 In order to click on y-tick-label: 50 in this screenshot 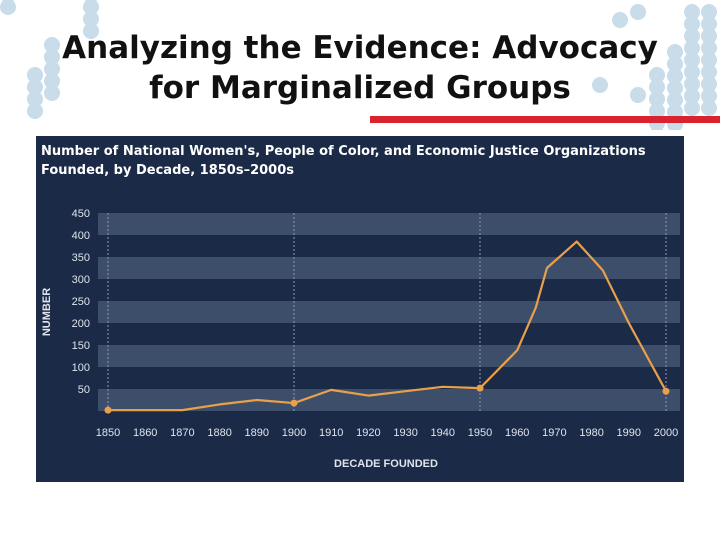, I will do `click(84, 390)`.